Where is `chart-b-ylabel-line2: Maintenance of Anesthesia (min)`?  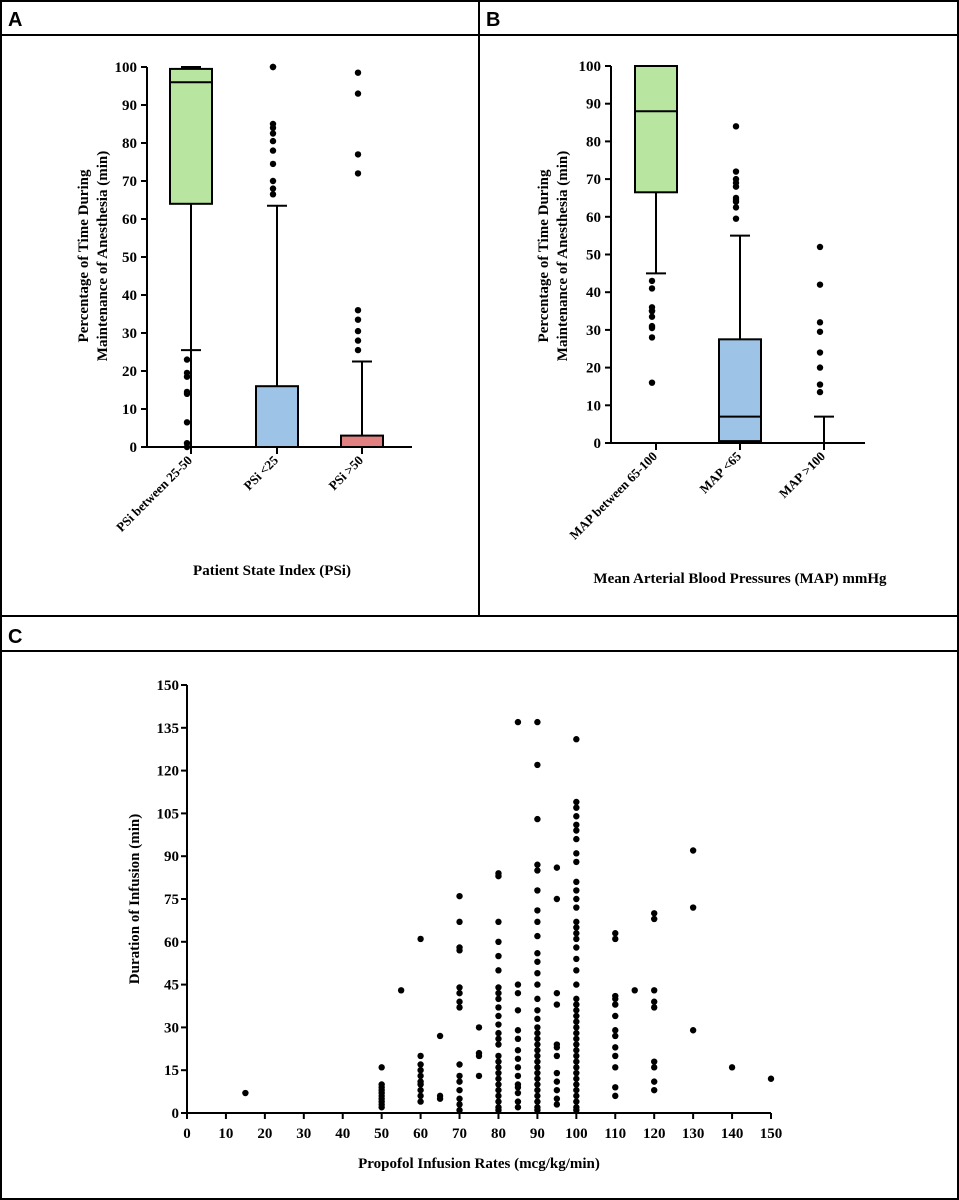 chart-b-ylabel-line2: Maintenance of Anesthesia (min) is located at coordinates (563, 256).